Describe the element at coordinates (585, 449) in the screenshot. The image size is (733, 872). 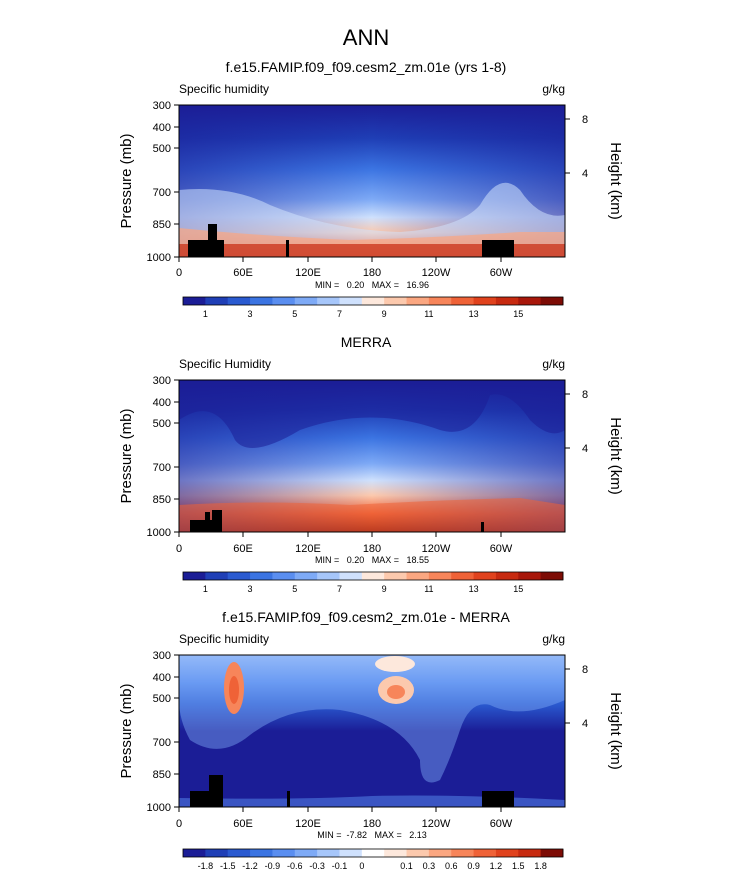
I see `right-tick-label: 4` at that location.